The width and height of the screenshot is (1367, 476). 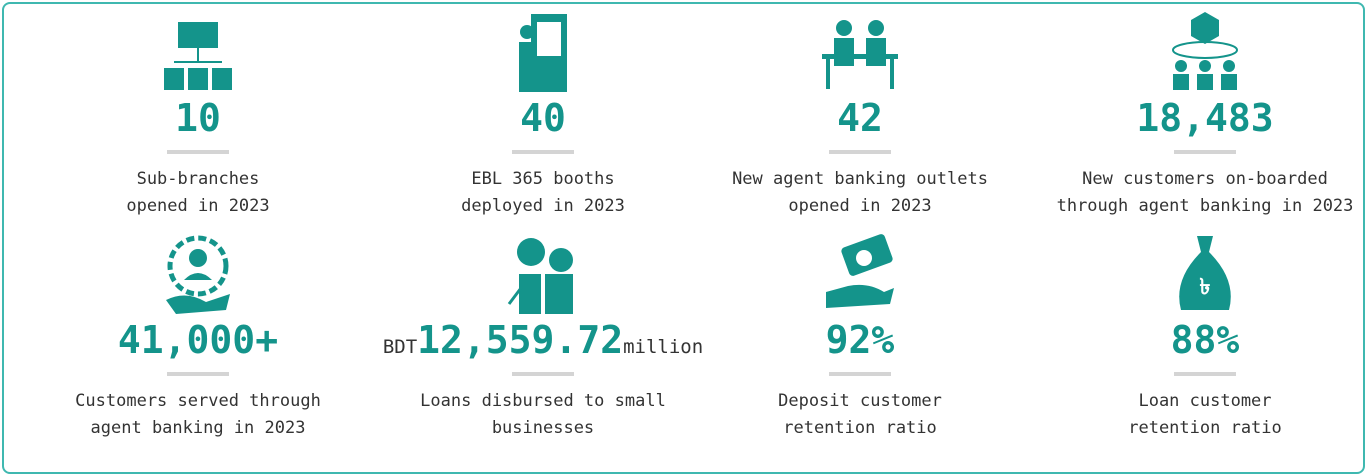 What do you see at coordinates (543, 206) in the screenshot?
I see `stat-label: deployed in 2023` at bounding box center [543, 206].